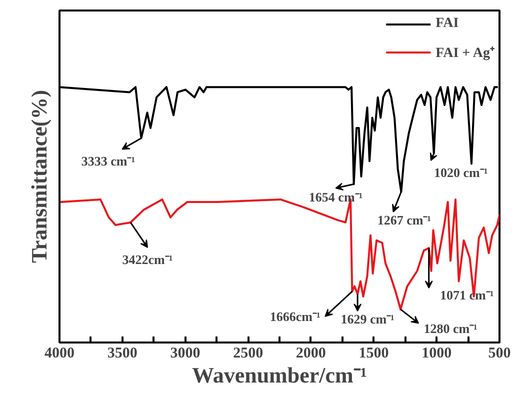 The width and height of the screenshot is (515, 405). What do you see at coordinates (404, 220) in the screenshot?
I see `annotation: 1267 cm⁻¹` at bounding box center [404, 220].